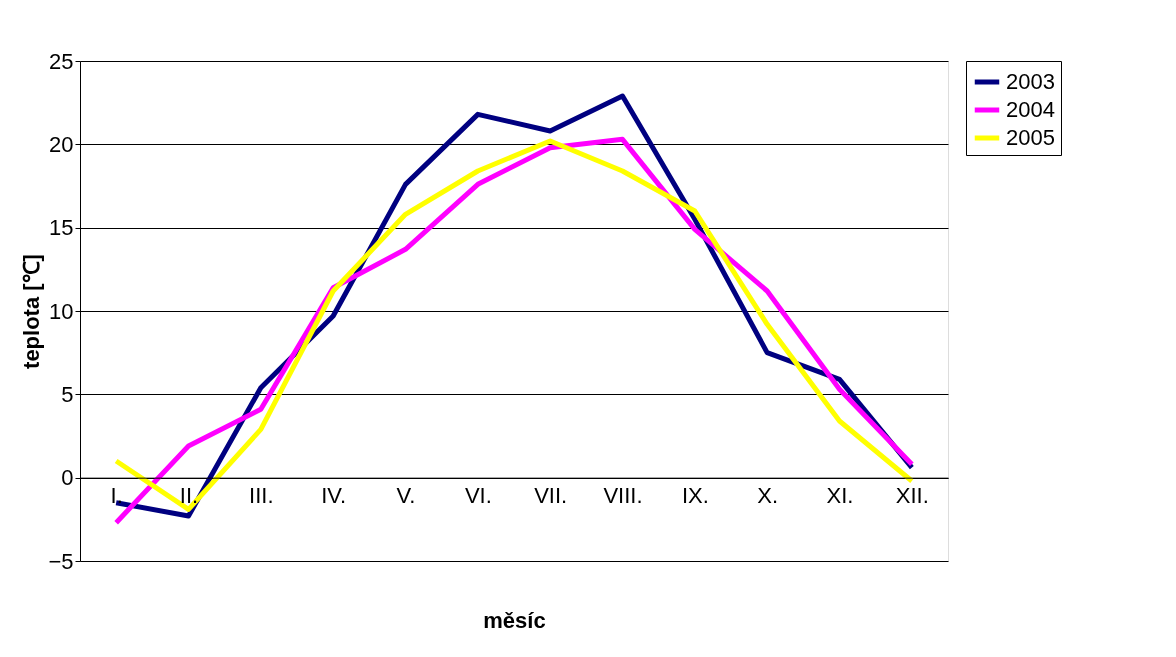 The image size is (1176, 657). I want to click on x-tick-label: IV., so click(334, 496).